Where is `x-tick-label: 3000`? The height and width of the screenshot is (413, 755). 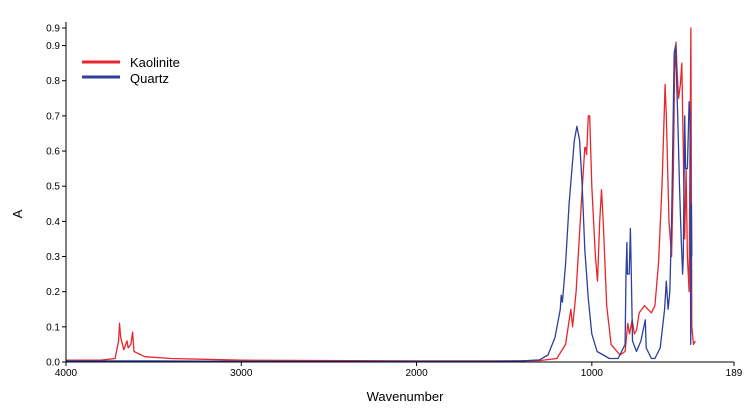
x-tick-label: 3000 is located at coordinates (241, 373).